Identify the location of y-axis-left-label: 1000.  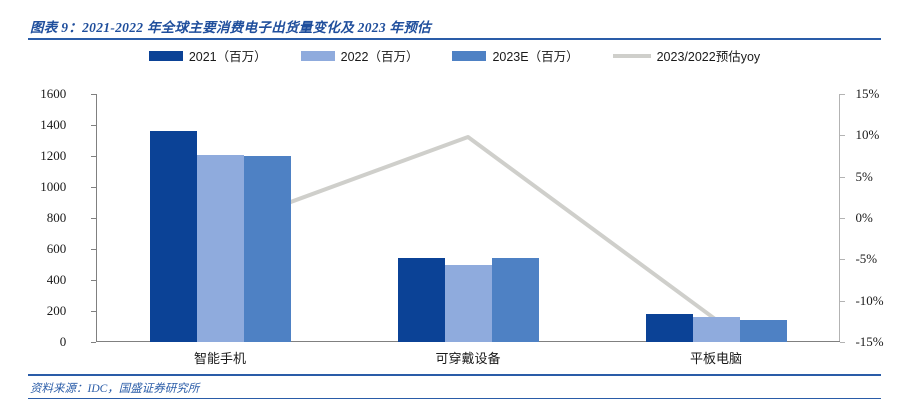
(53, 186).